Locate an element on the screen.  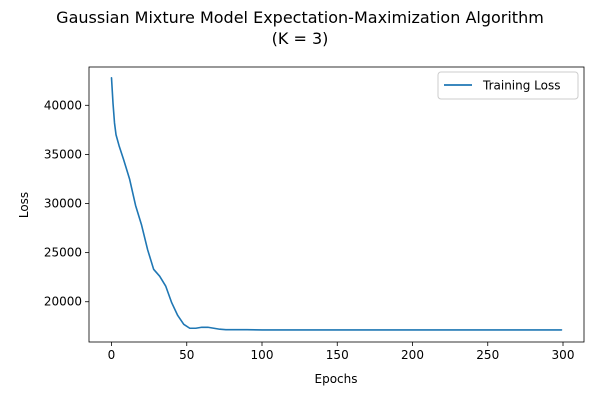
x-tick-label: 300 is located at coordinates (563, 355).